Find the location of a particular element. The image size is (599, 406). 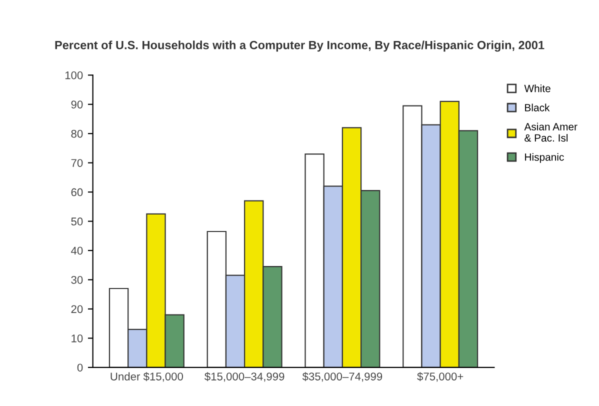

x-tick-label: $35,000–74,999 is located at coordinates (342, 377).